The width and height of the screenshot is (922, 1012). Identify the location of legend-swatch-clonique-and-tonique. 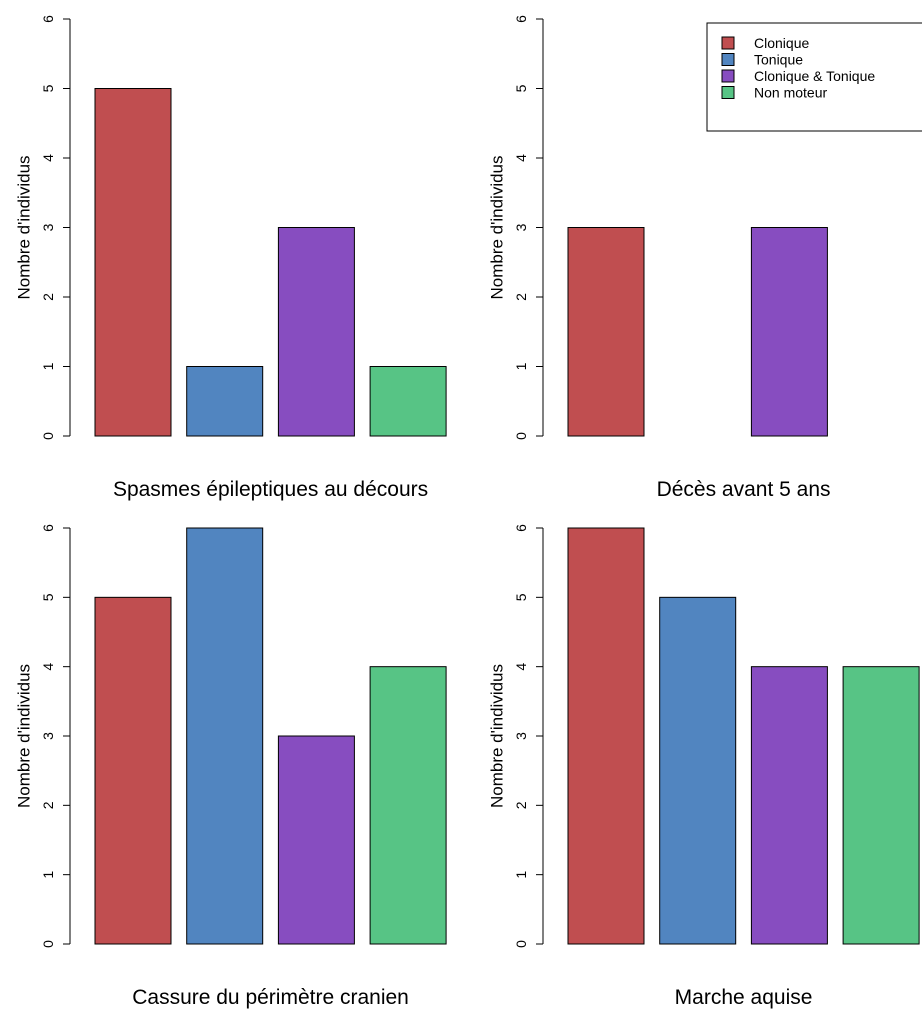
(728, 76).